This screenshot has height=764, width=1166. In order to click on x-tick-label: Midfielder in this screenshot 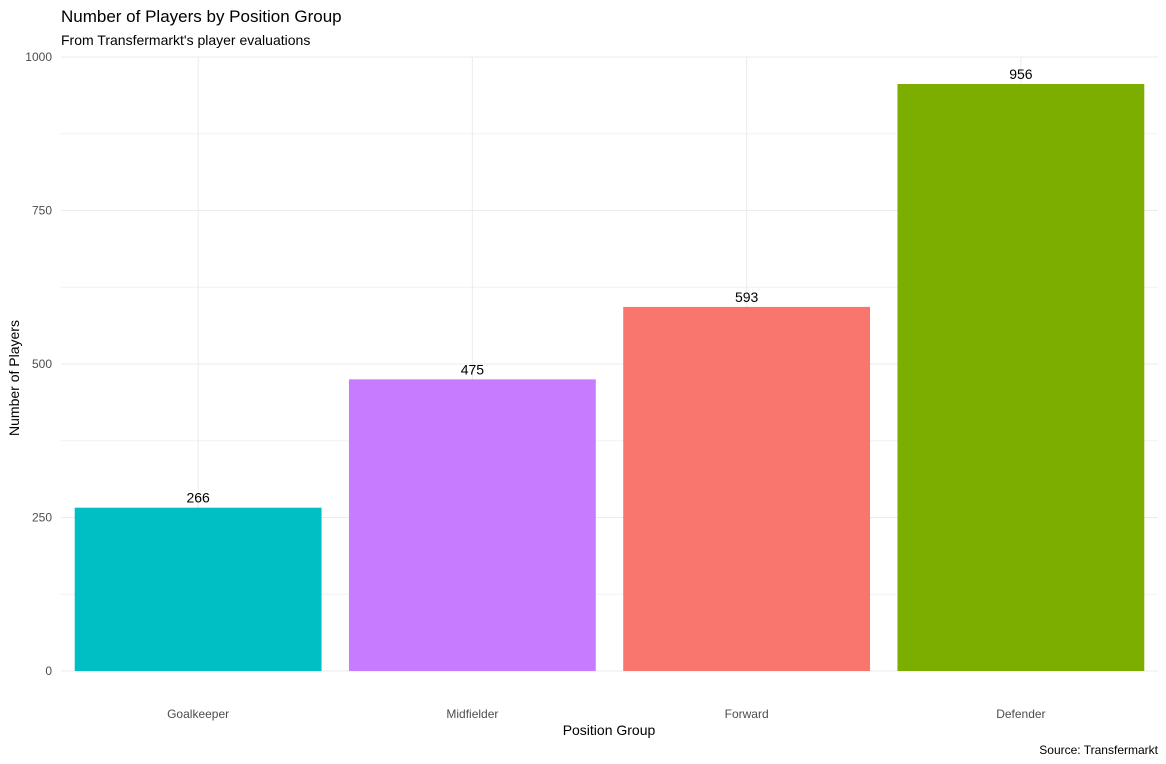, I will do `click(472, 714)`.